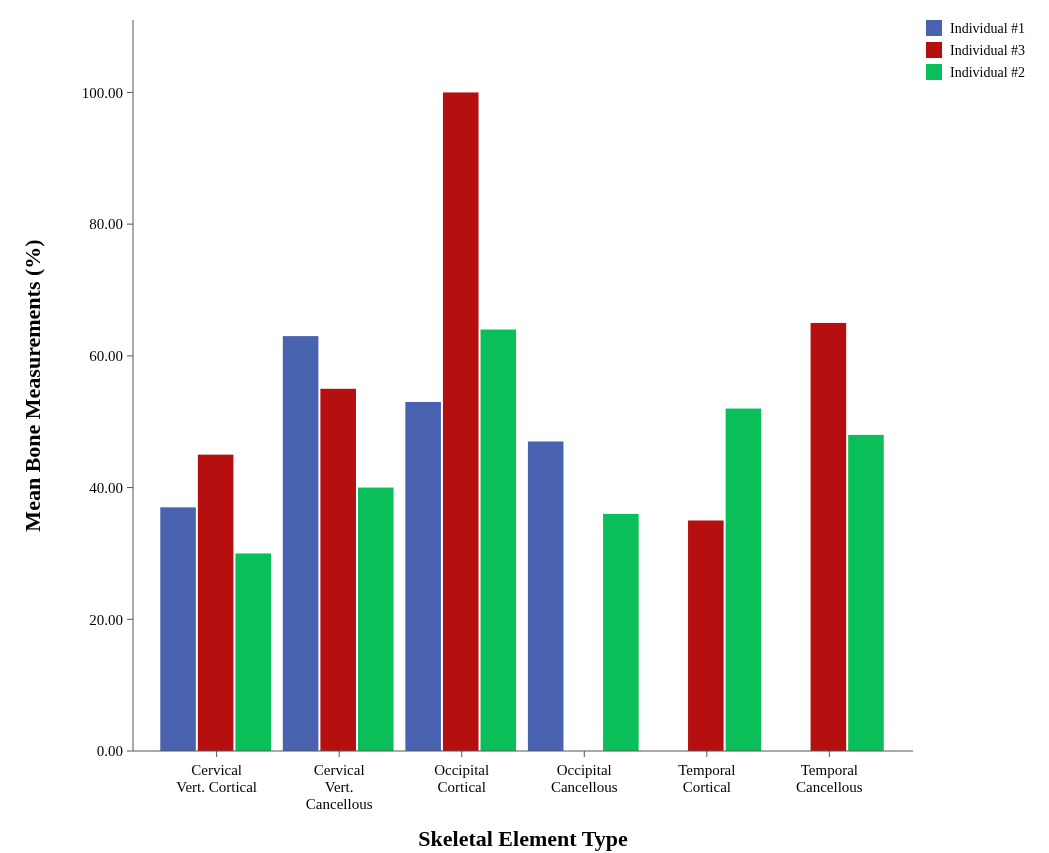 This screenshot has width=1049, height=853. Describe the element at coordinates (584, 778) in the screenshot. I see `x-tick-label: Occipital Cancellous` at that location.